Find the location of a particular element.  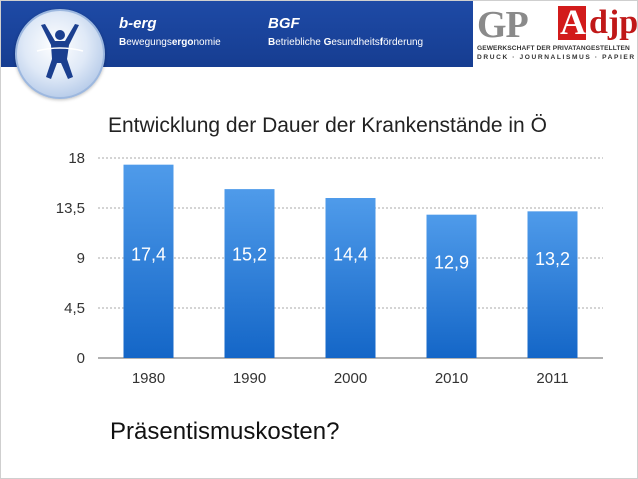

data-label: 12,9 is located at coordinates (451, 262).